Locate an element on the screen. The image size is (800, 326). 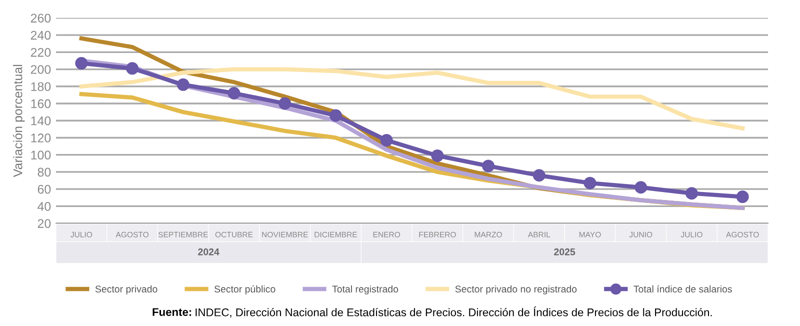
y-axis-title: Variación porcentual is located at coordinates (18, 121).